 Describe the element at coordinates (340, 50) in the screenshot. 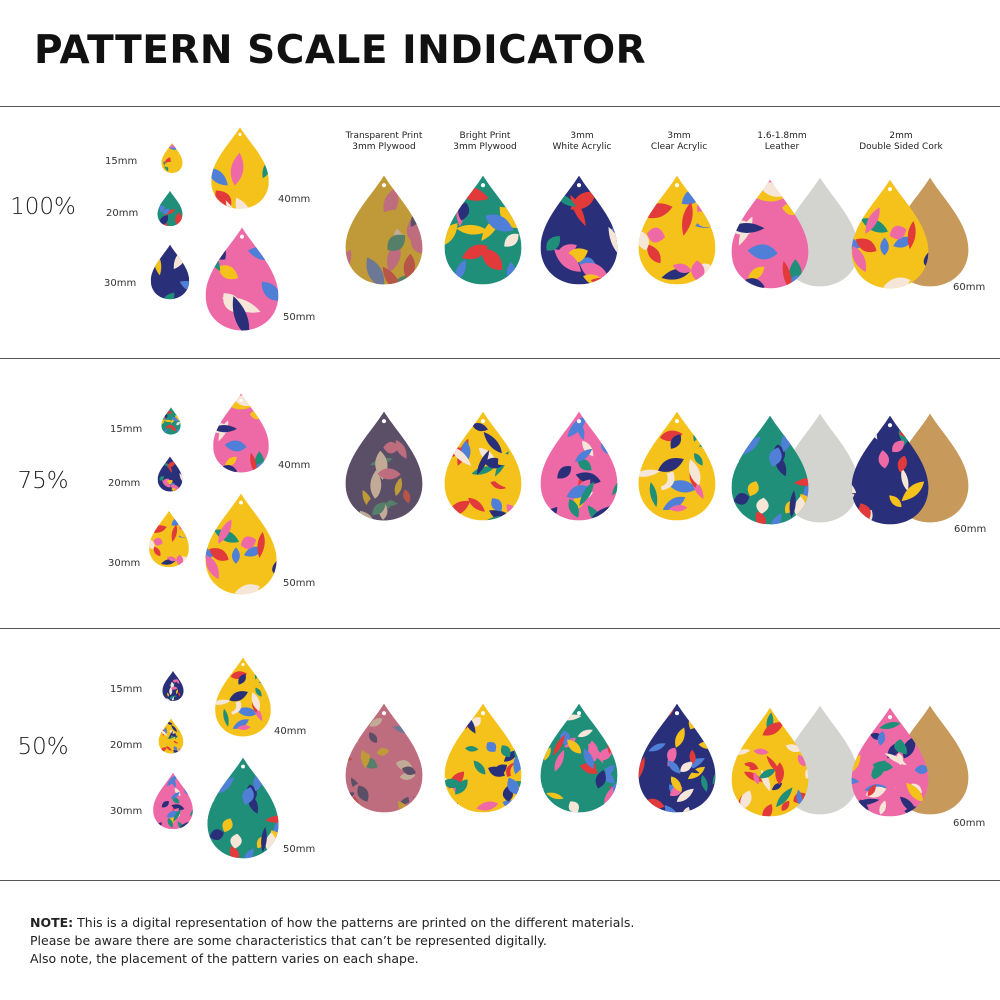

I see `page-title: PATTERN SCALE INDICATOR` at that location.